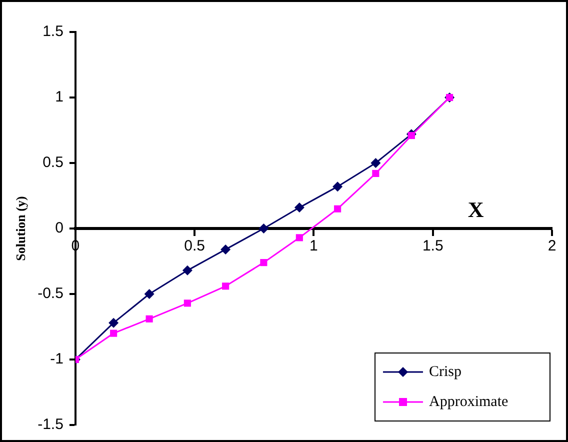  Describe the element at coordinates (57, 359) in the screenshot. I see `y-tick-label: -1` at that location.